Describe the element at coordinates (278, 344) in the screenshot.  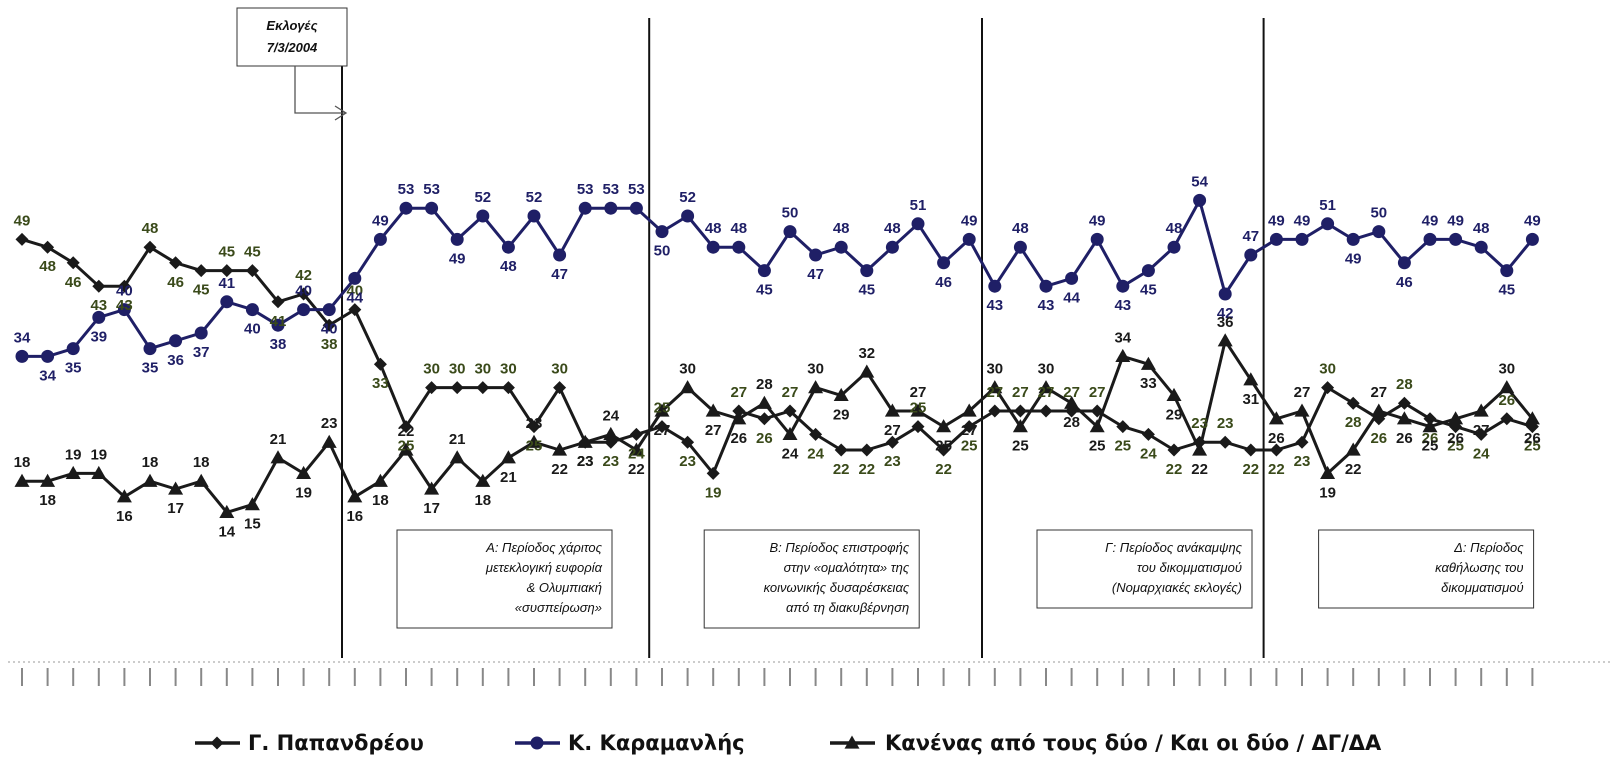
I see `data-label: 38` at that location.